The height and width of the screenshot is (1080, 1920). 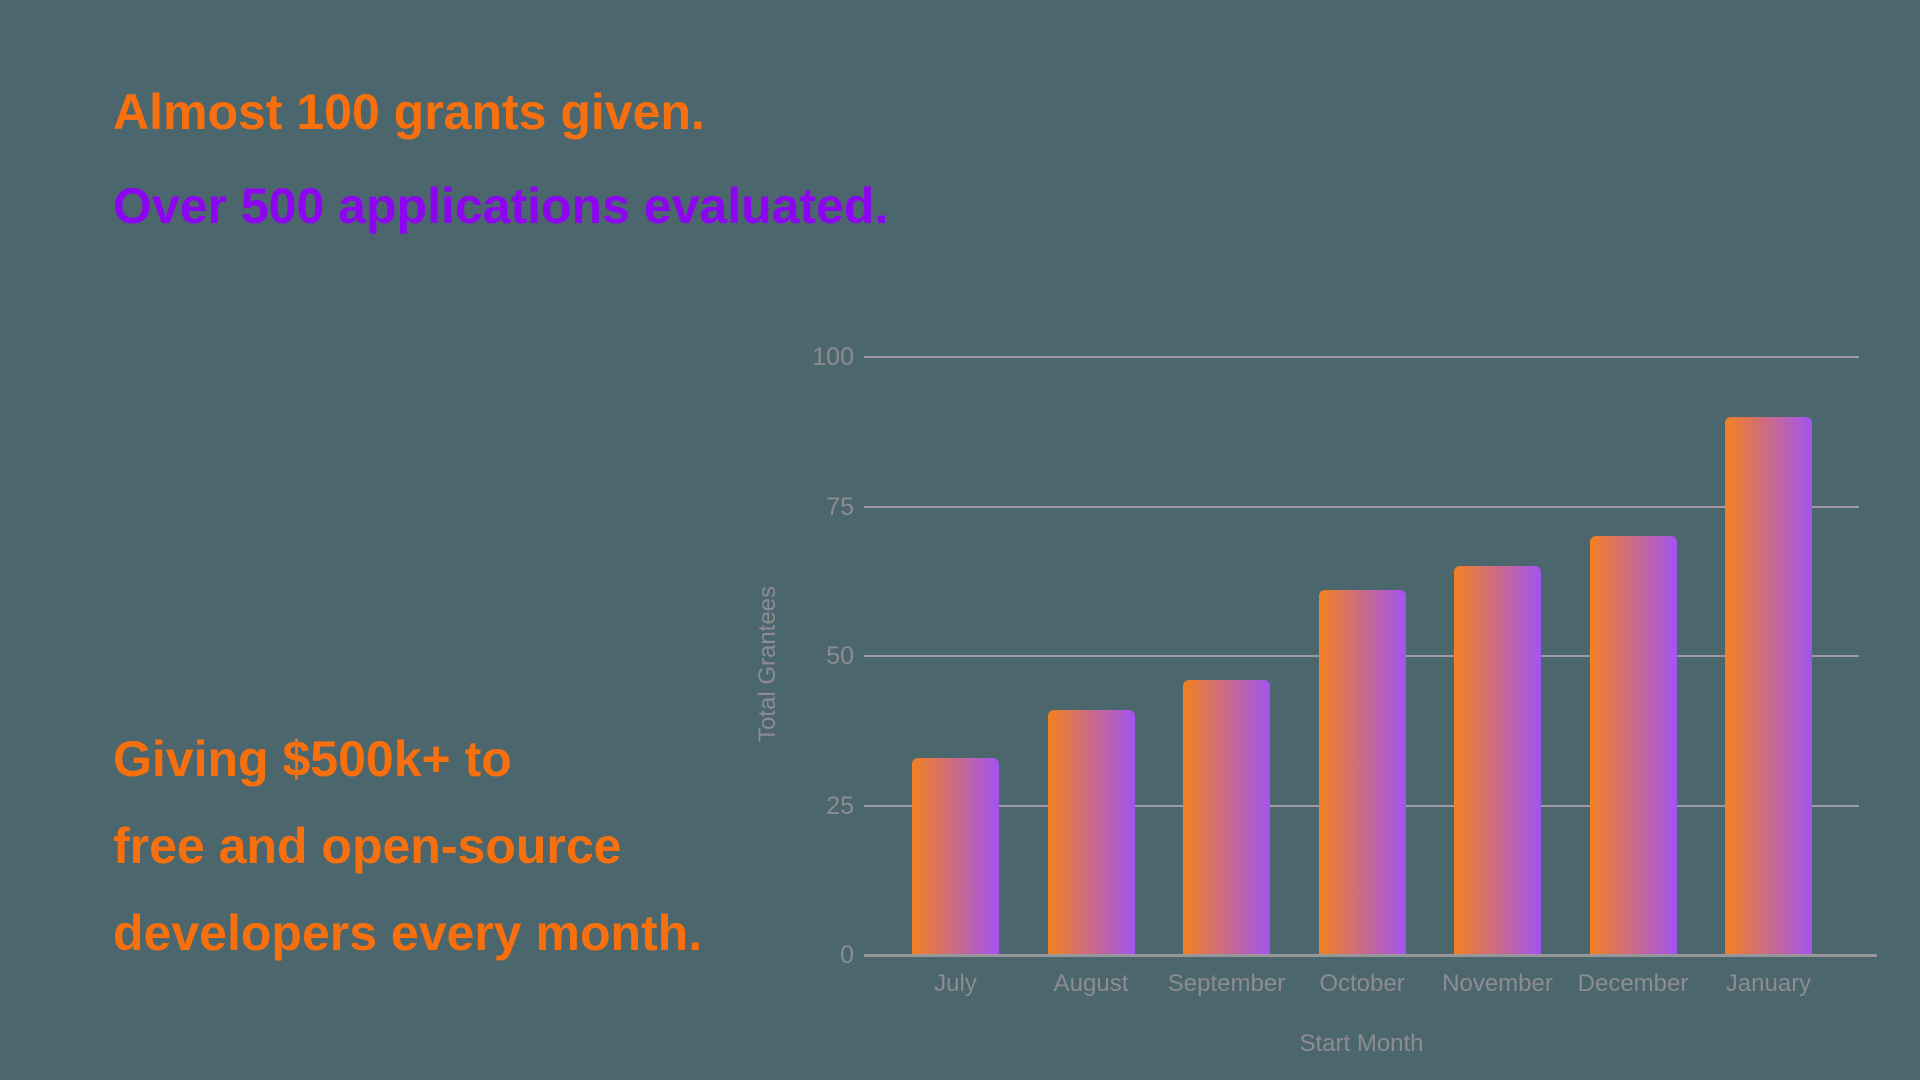 I want to click on y-tick-label-50: 50, so click(x=840, y=656).